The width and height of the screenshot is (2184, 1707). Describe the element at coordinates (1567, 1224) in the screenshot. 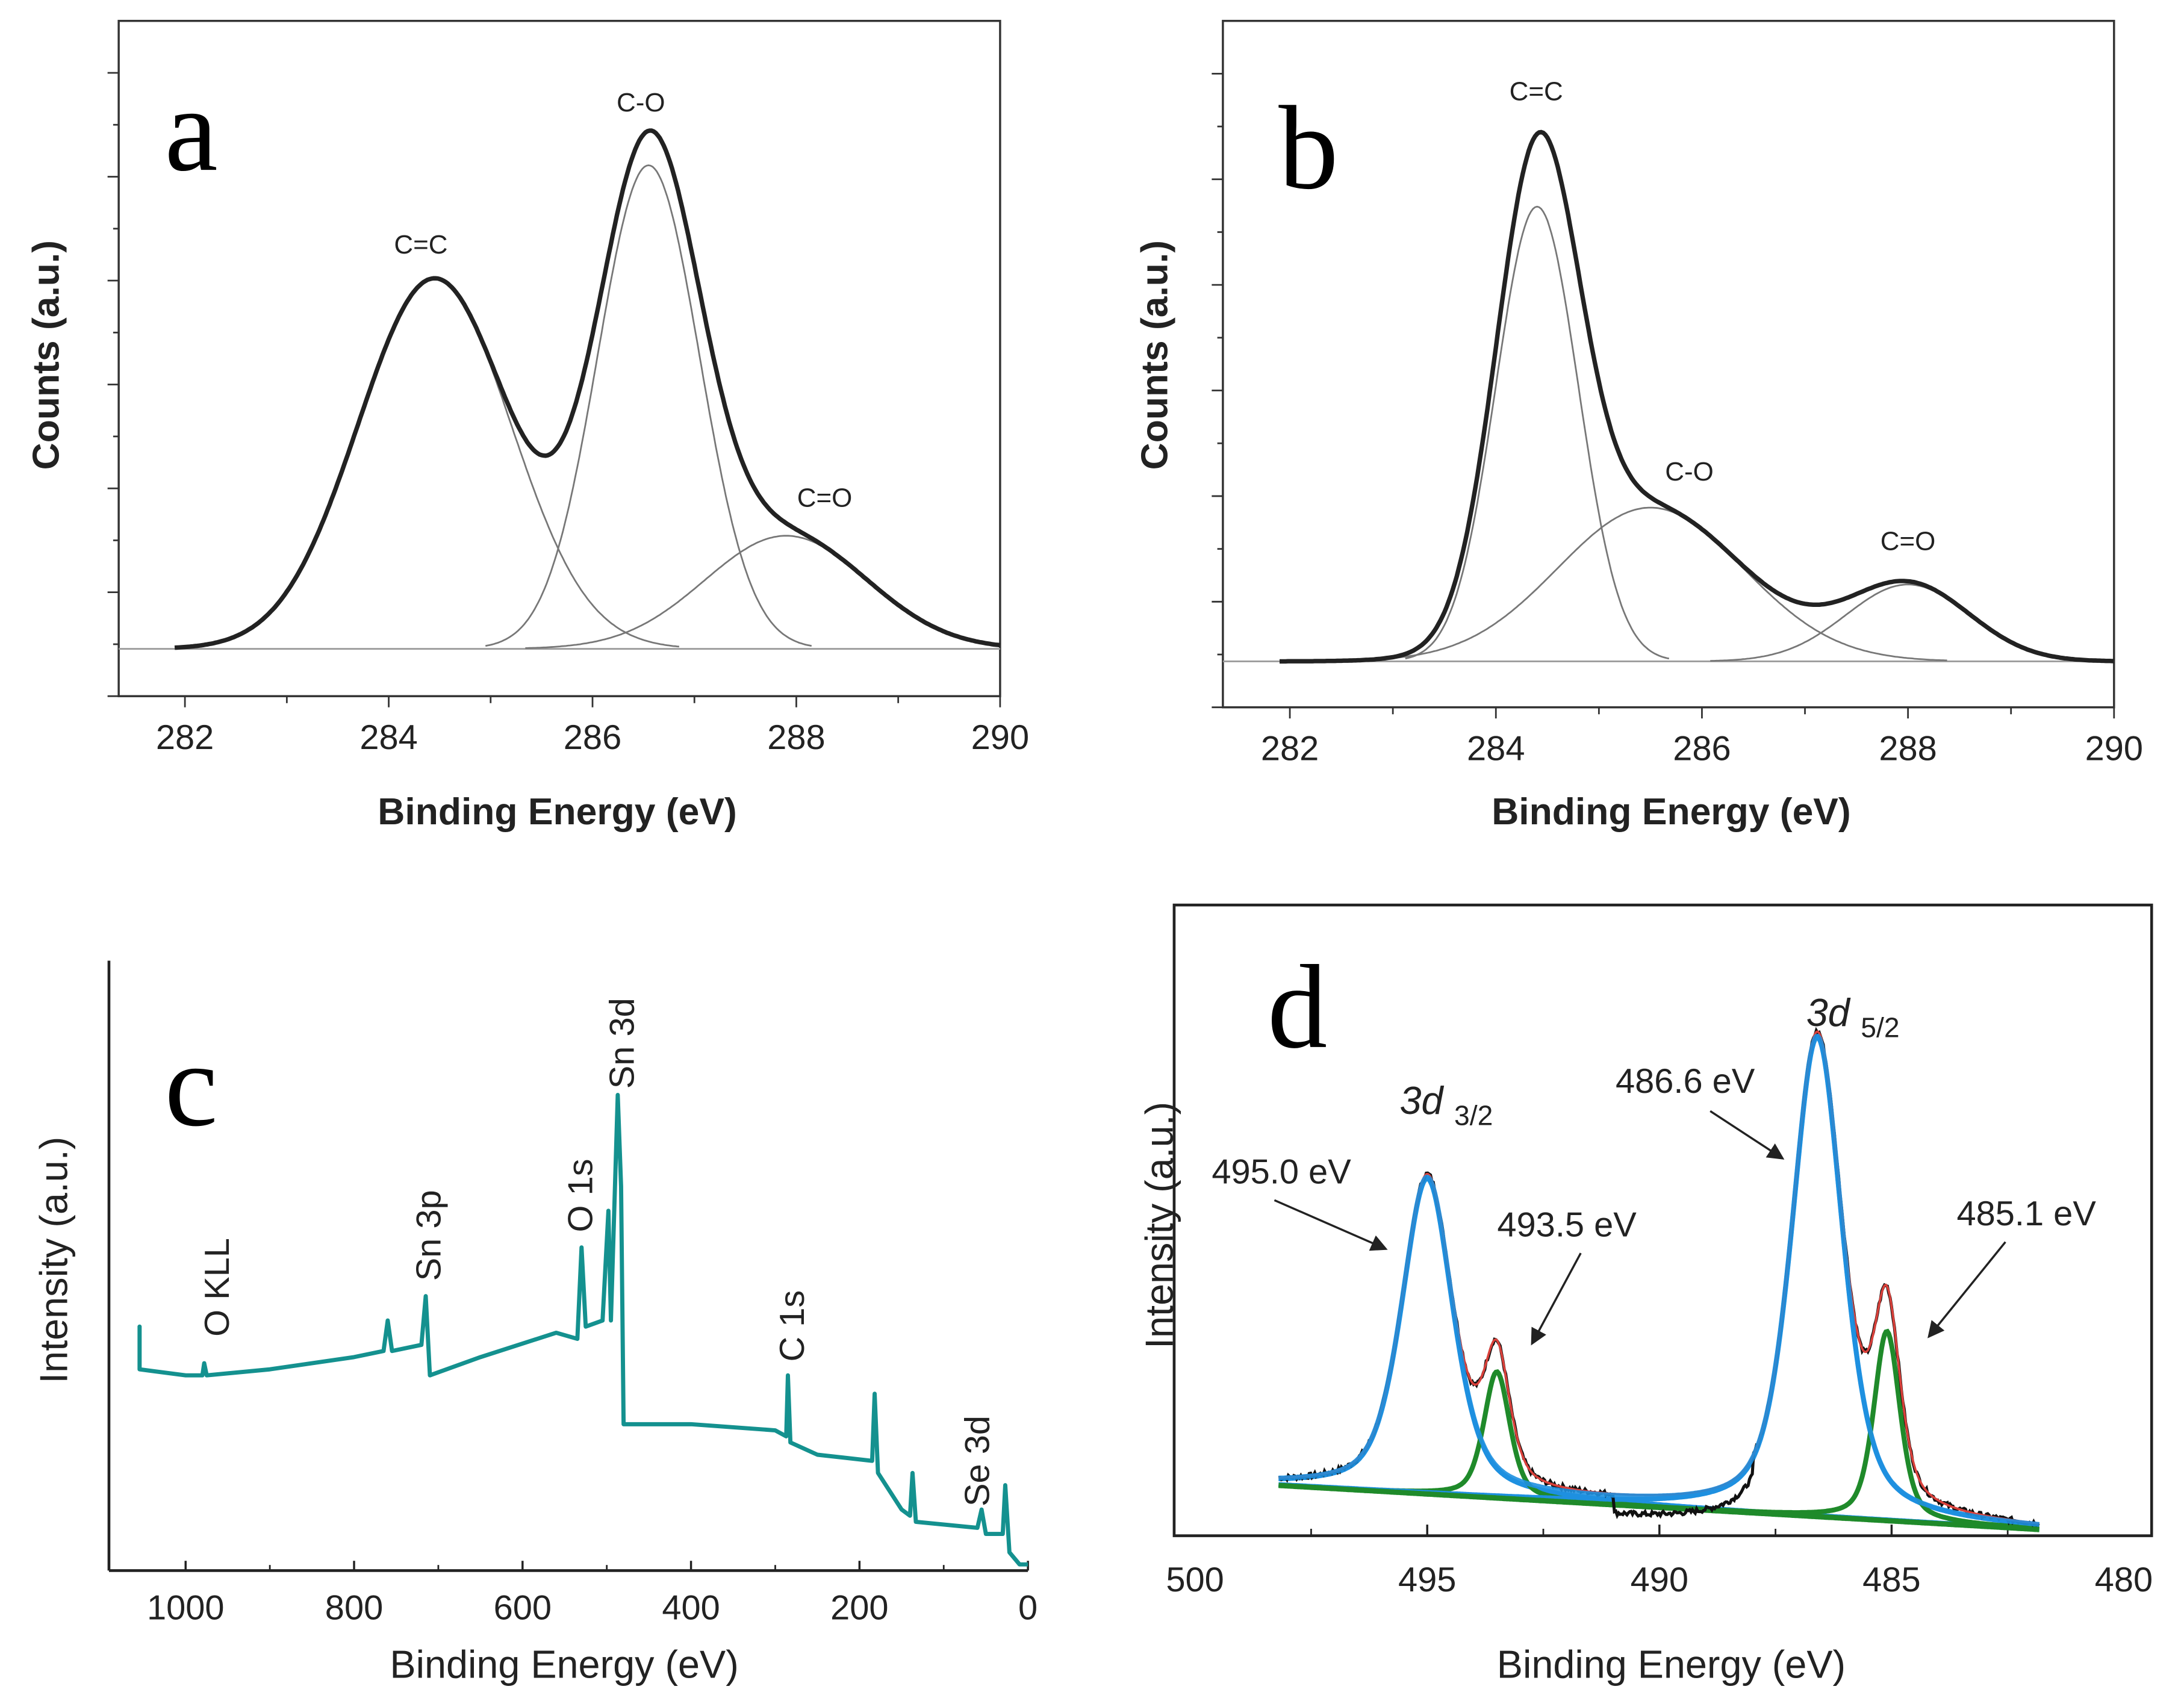

I see `peak-label-493-5: 493.5 eV` at that location.